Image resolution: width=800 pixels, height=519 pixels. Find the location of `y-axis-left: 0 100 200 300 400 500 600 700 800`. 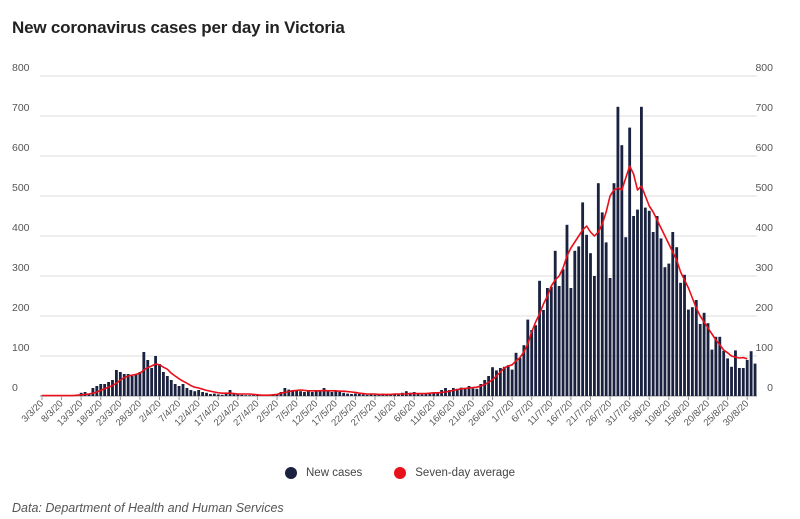

y-axis-left: 0 100 200 300 400 500 600 700 800 is located at coordinates (21, 228).